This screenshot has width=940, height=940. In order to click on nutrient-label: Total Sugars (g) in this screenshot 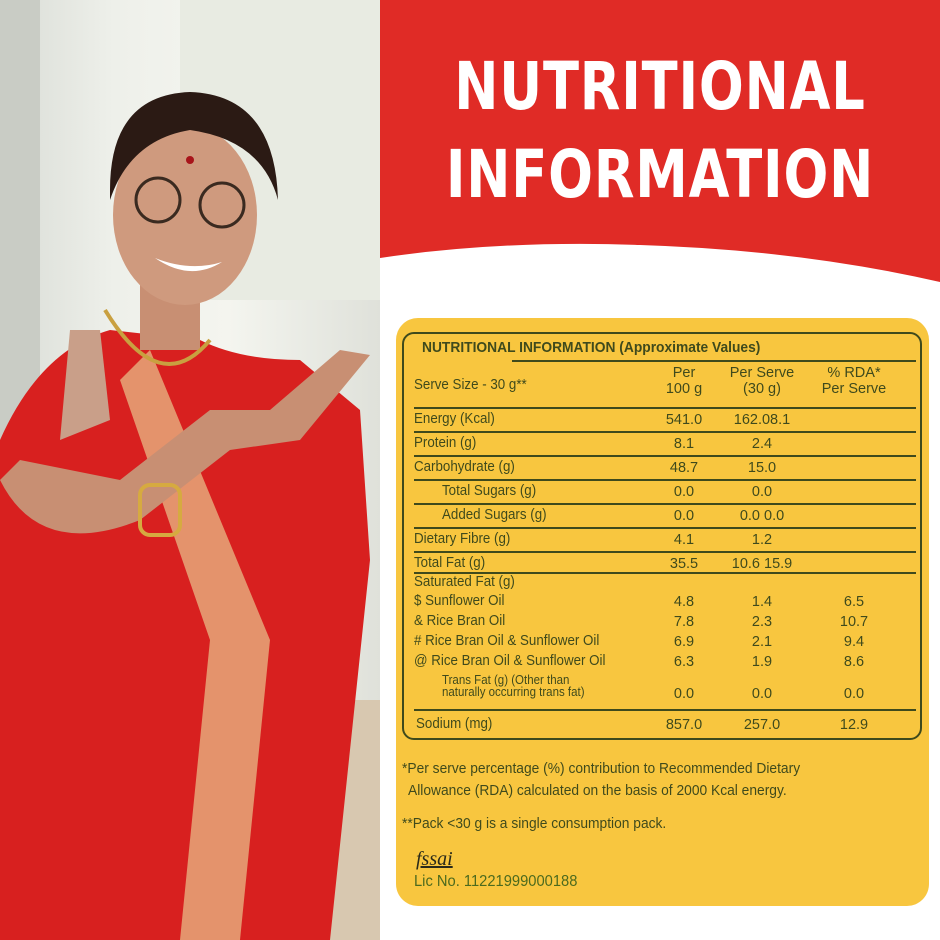, I will do `click(489, 491)`.